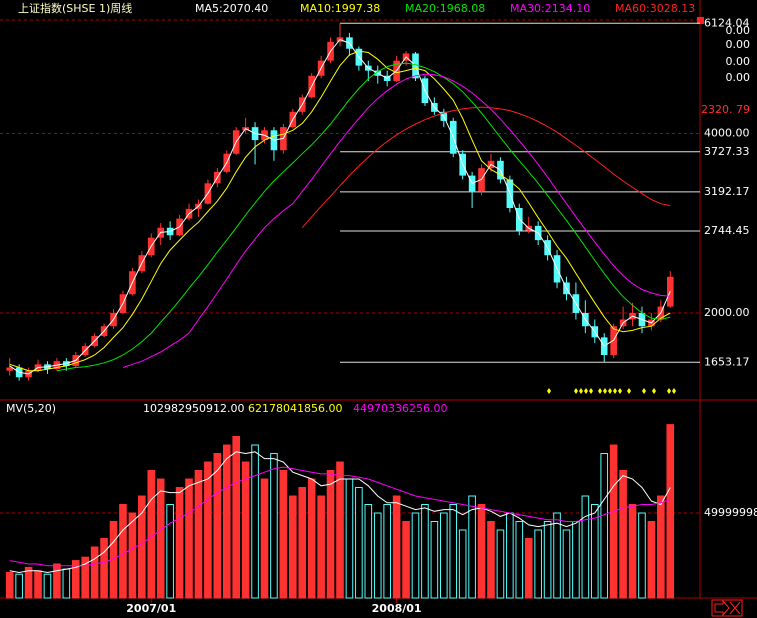  Describe the element at coordinates (727, 133) in the screenshot. I see `y-tick-label: 4000.00` at that location.